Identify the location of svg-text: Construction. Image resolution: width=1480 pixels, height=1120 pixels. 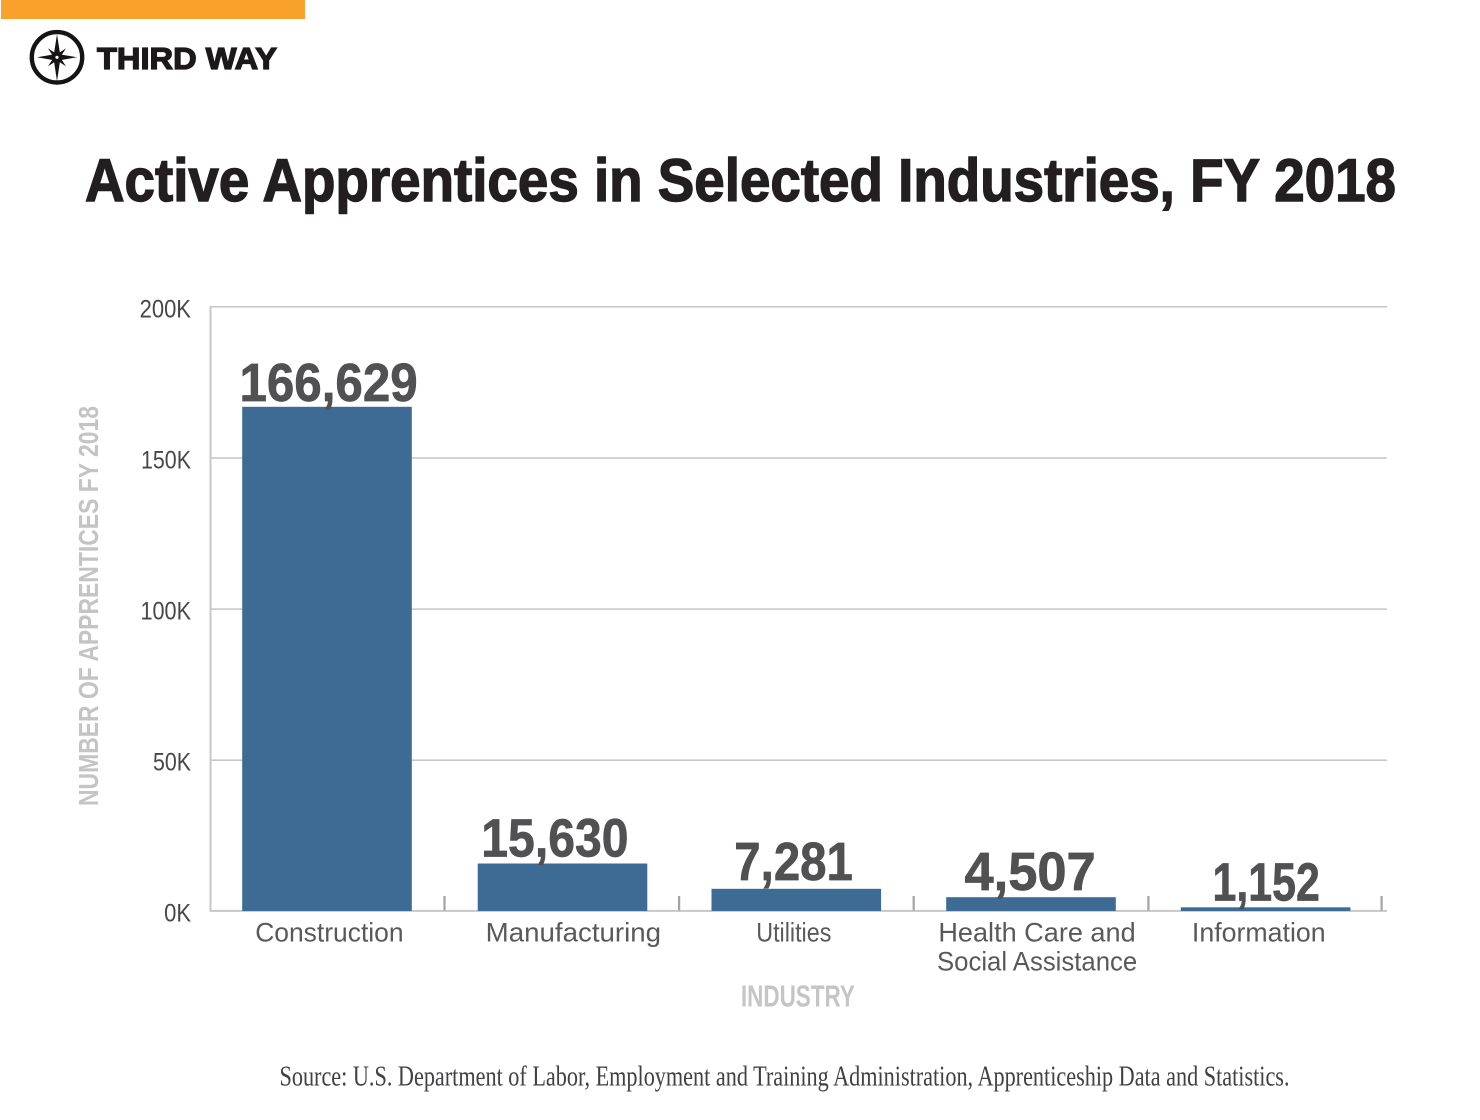
(329, 933).